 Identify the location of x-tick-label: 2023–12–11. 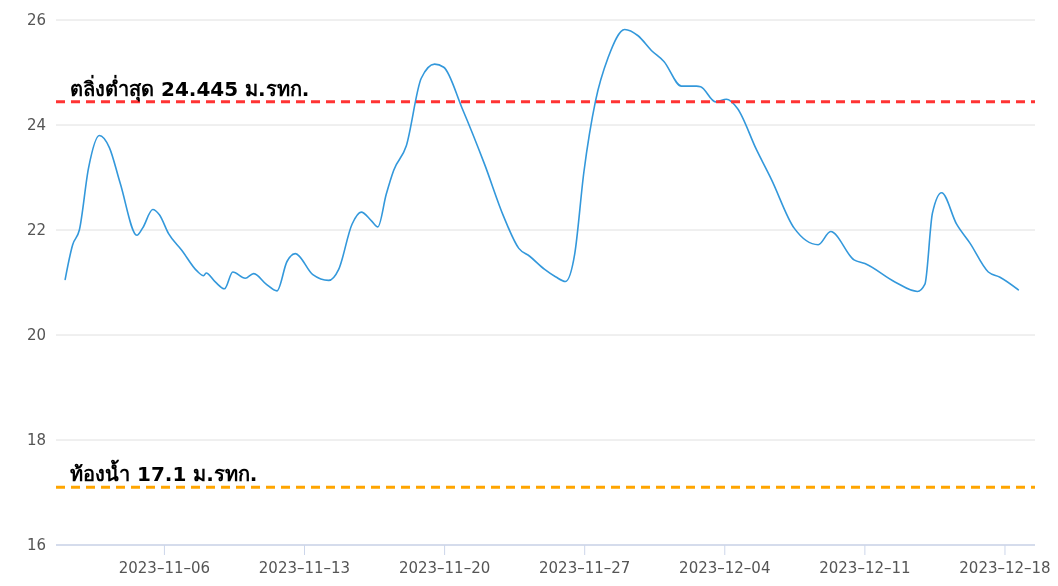
(865, 568).